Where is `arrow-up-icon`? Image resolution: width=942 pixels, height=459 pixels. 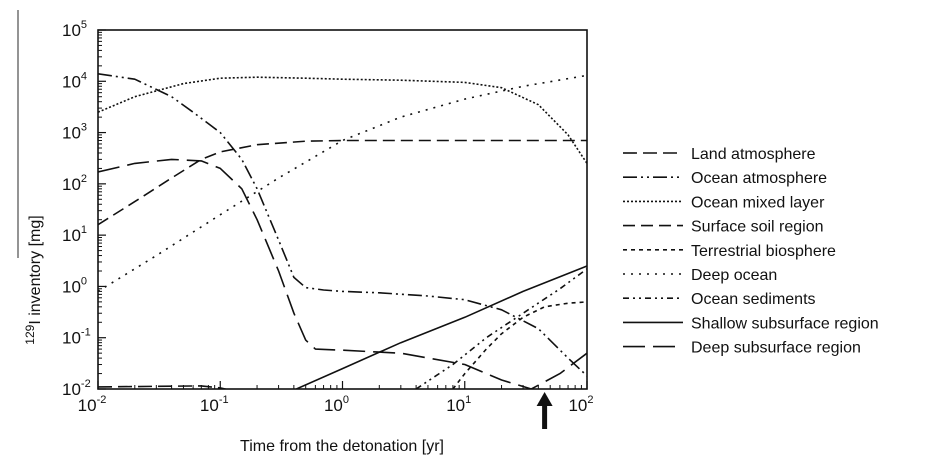 arrow-up-icon is located at coordinates (544, 399).